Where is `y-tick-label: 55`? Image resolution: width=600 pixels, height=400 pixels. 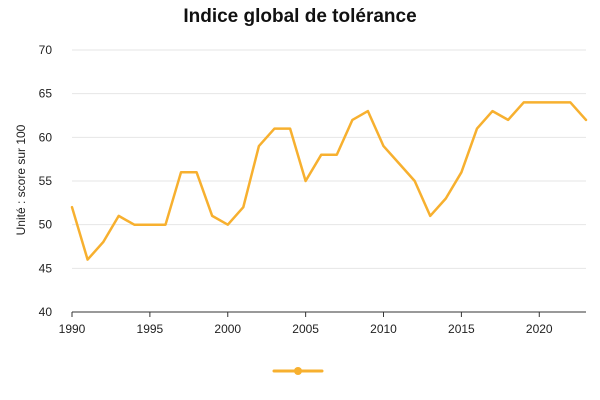 y-tick-label: 55 is located at coordinates (46, 181).